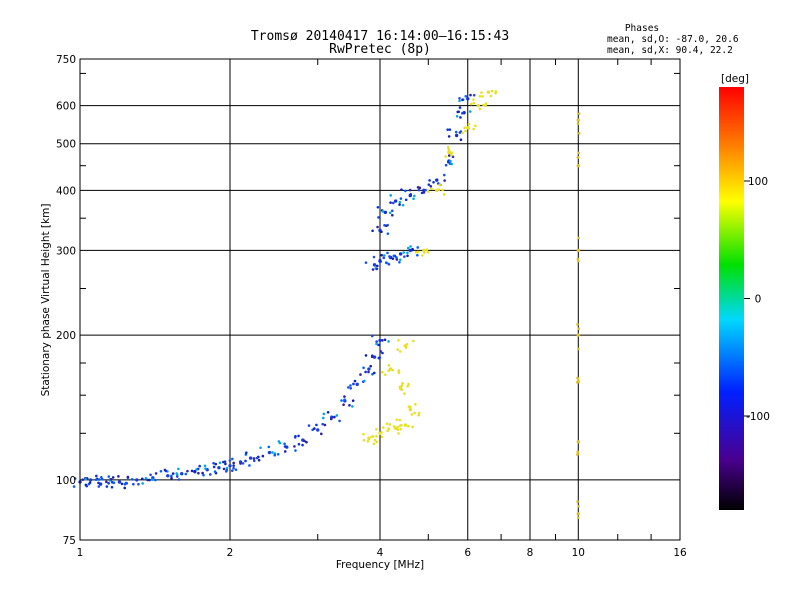 The height and width of the screenshot is (600, 800). I want to click on colorbar-tick-label: -100, so click(758, 417).